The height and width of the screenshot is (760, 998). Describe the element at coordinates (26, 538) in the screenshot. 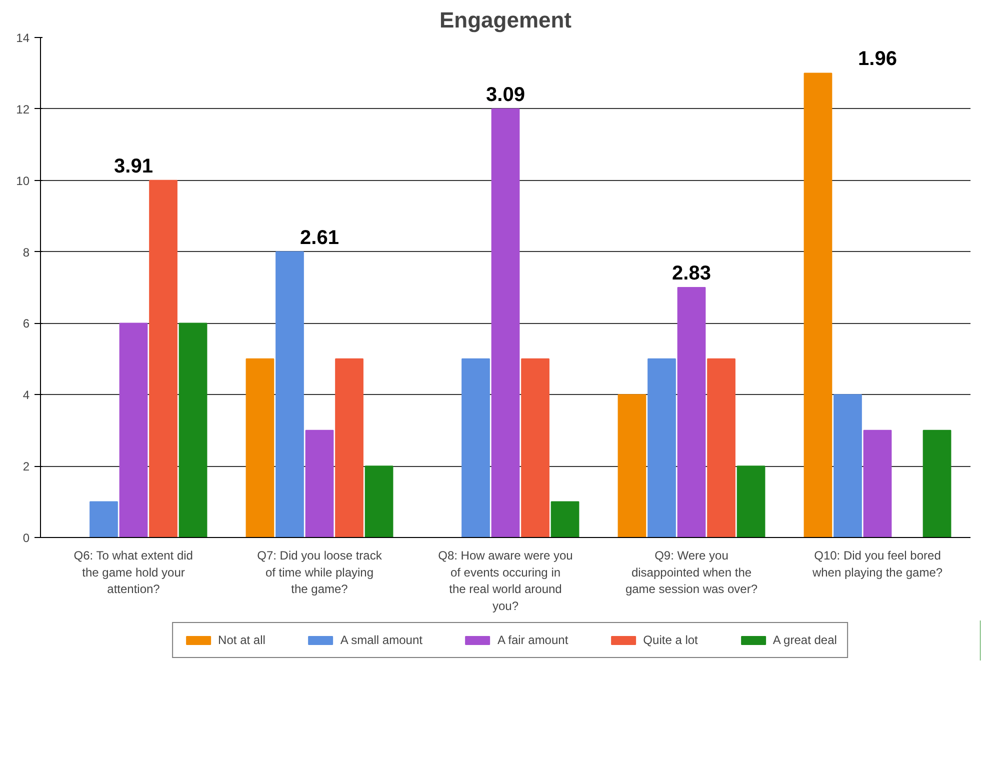

I see `y-tick-label: 0` at that location.